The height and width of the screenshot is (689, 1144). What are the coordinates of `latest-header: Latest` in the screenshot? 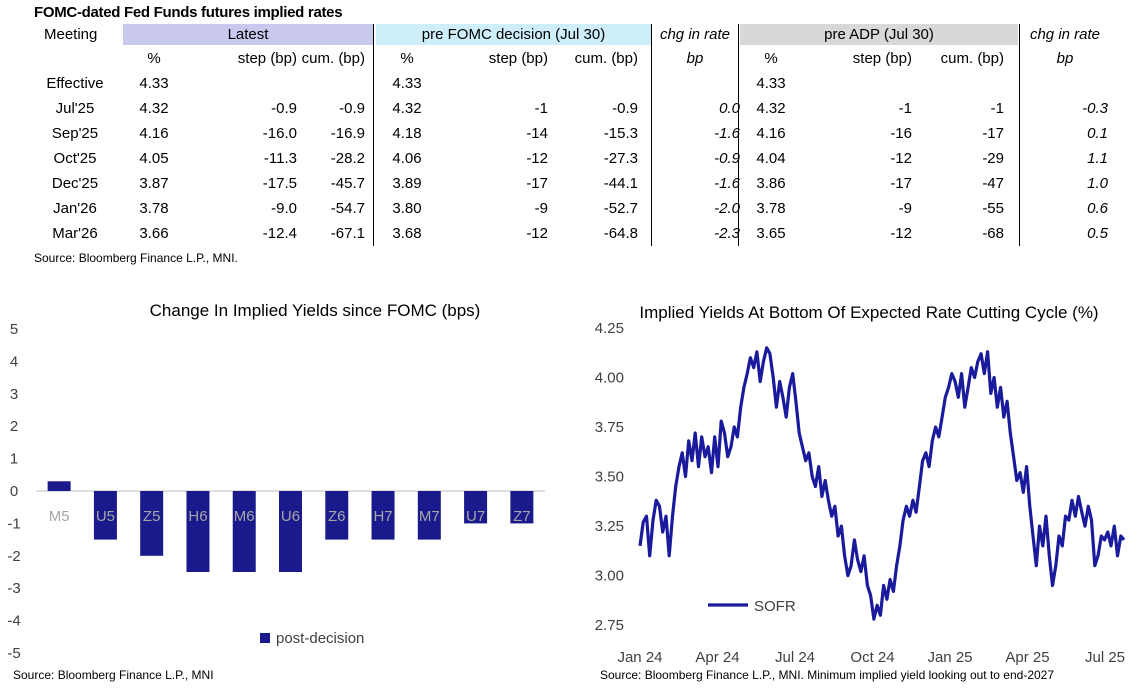 It's located at (248, 34).